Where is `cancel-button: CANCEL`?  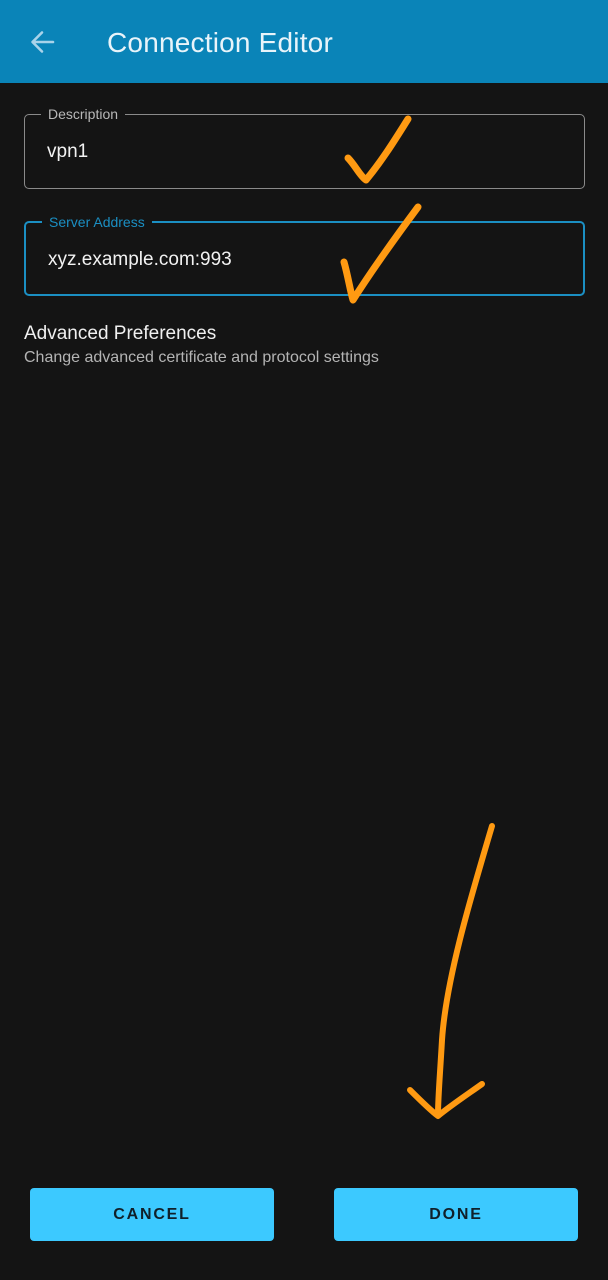
cancel-button: CANCEL is located at coordinates (152, 1214).